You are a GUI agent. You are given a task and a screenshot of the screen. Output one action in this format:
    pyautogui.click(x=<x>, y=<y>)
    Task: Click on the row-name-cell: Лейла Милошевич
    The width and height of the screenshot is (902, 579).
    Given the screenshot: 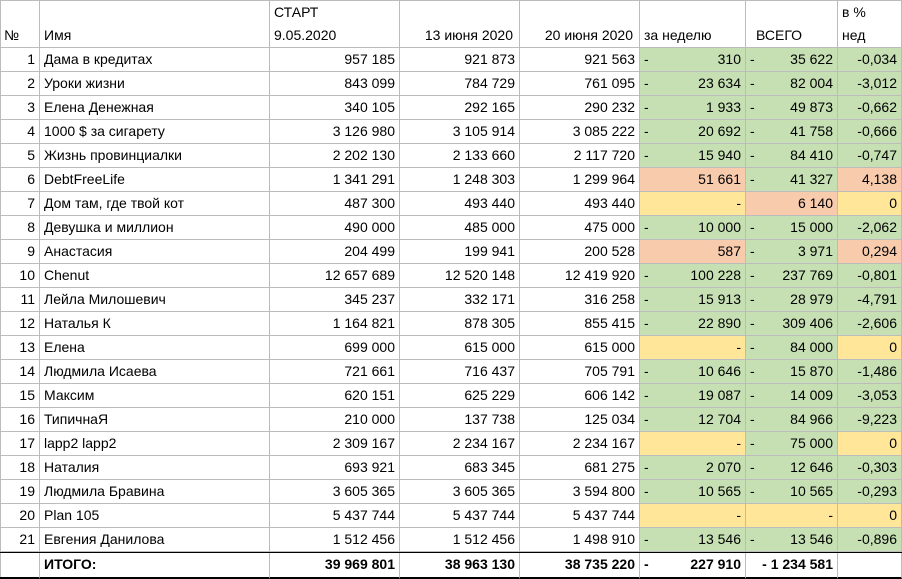 What is the action you would take?
    pyautogui.click(x=155, y=300)
    